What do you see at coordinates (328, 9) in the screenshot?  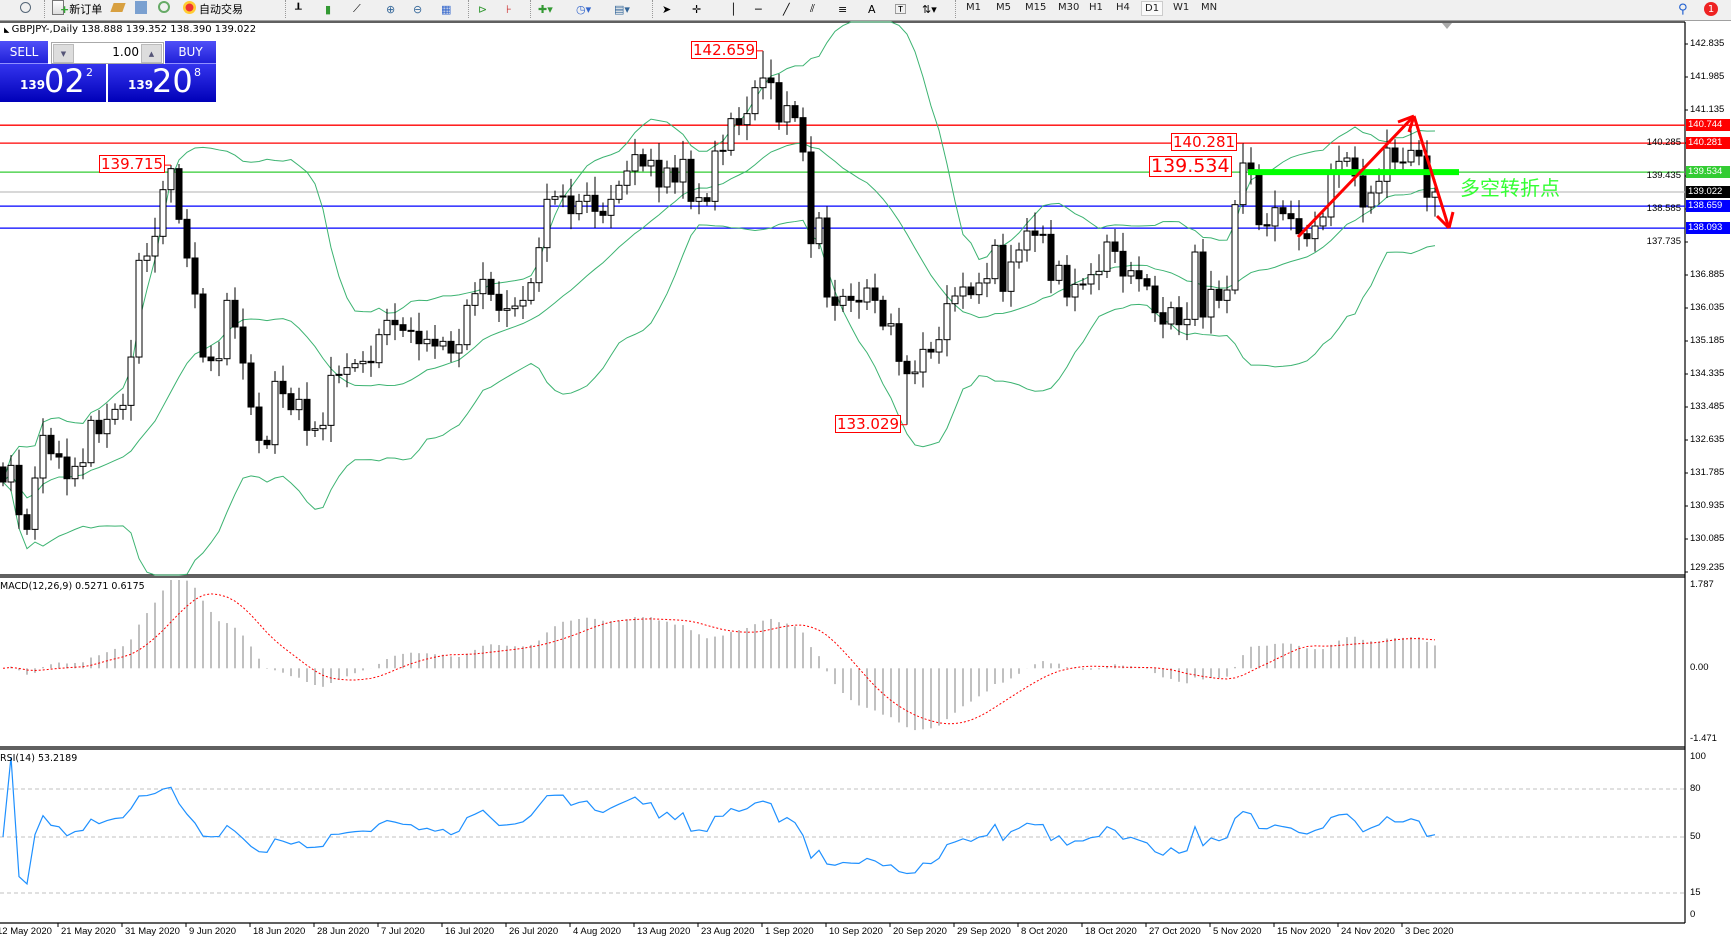 I see `candlestick-chart-button: ▮` at bounding box center [328, 9].